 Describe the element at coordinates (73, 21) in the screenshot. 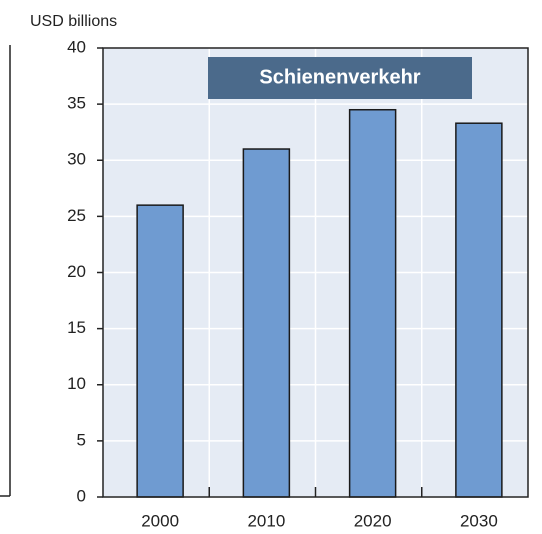

I see `y-axis-label: USD billions` at that location.